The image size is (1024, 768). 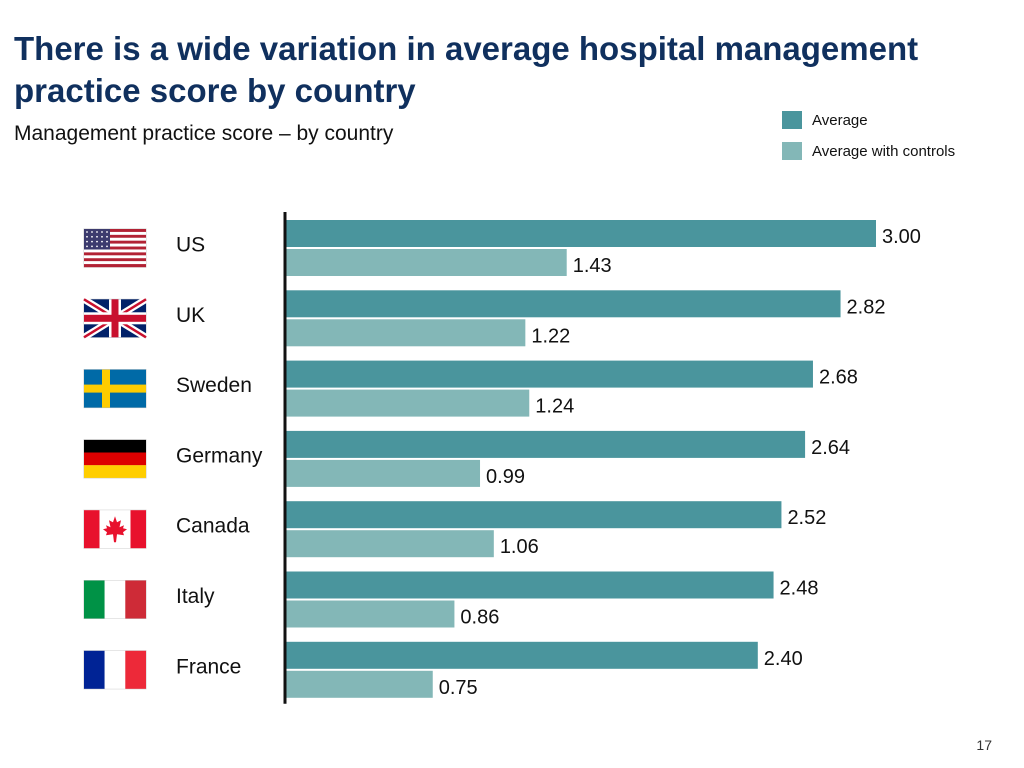 I want to click on canada-flag-icon, so click(x=115, y=529).